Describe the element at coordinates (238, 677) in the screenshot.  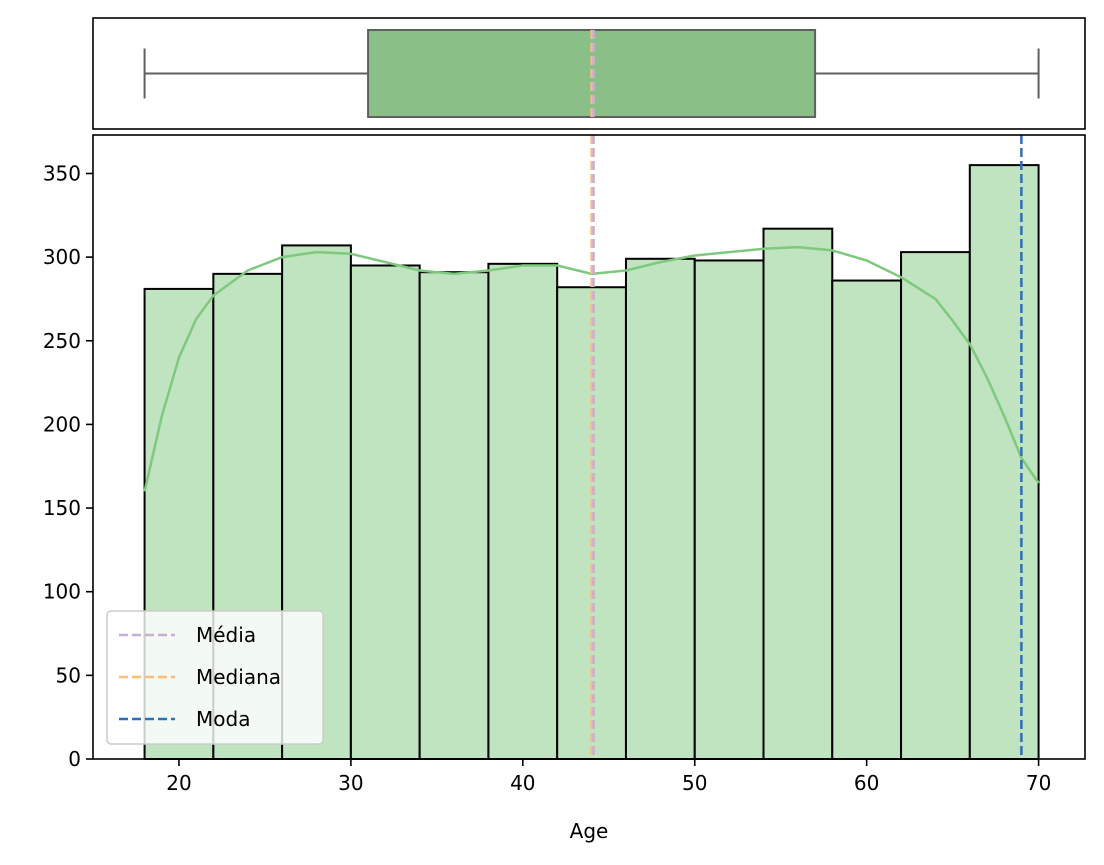
I see `legend-label: Mediana` at that location.